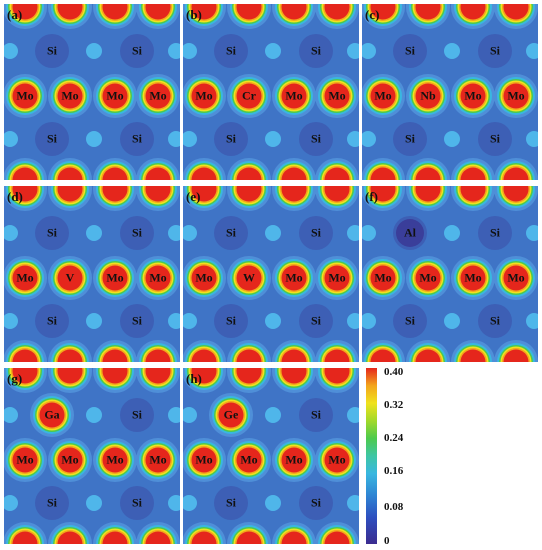  I want to click on atom-label: Ge, so click(231, 414).